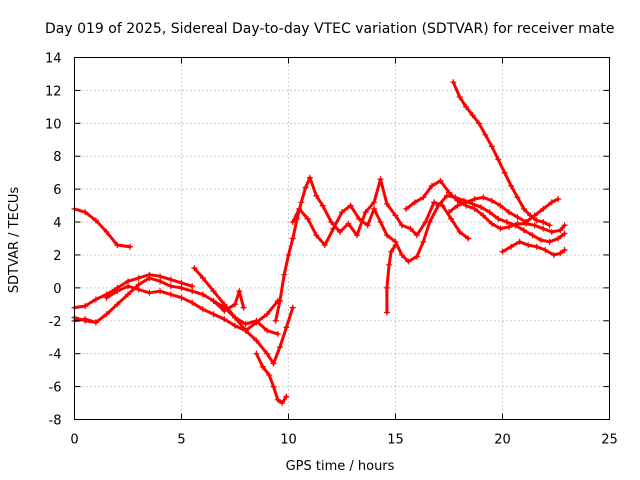 Image resolution: width=640 pixels, height=480 pixels. What do you see at coordinates (57, 223) in the screenshot?
I see `y-tick-label: 4` at bounding box center [57, 223].